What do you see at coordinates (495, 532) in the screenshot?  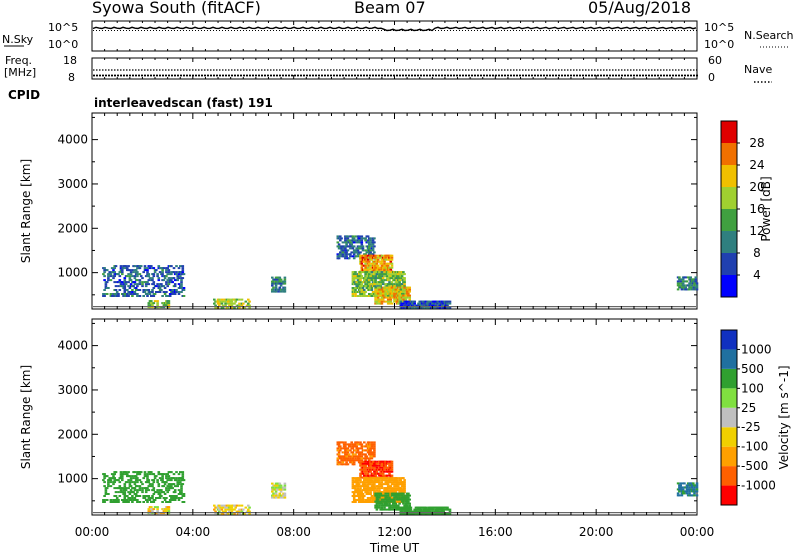 I see `x-tick-label: 16:00` at bounding box center [495, 532].